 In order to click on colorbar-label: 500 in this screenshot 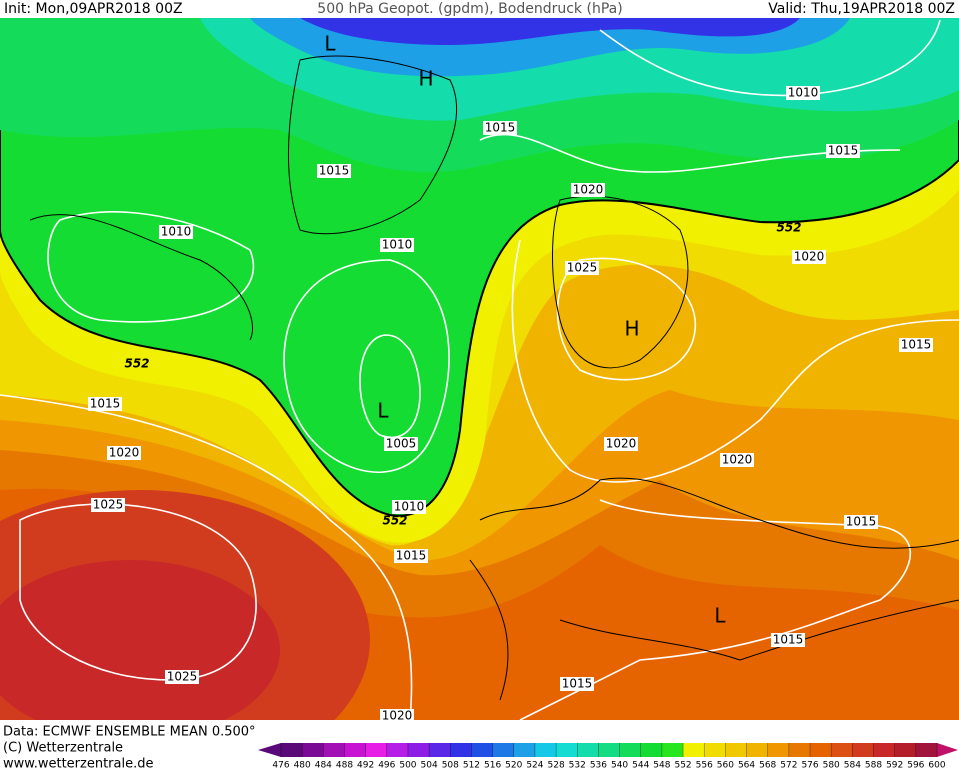, I will do `click(407, 765)`.